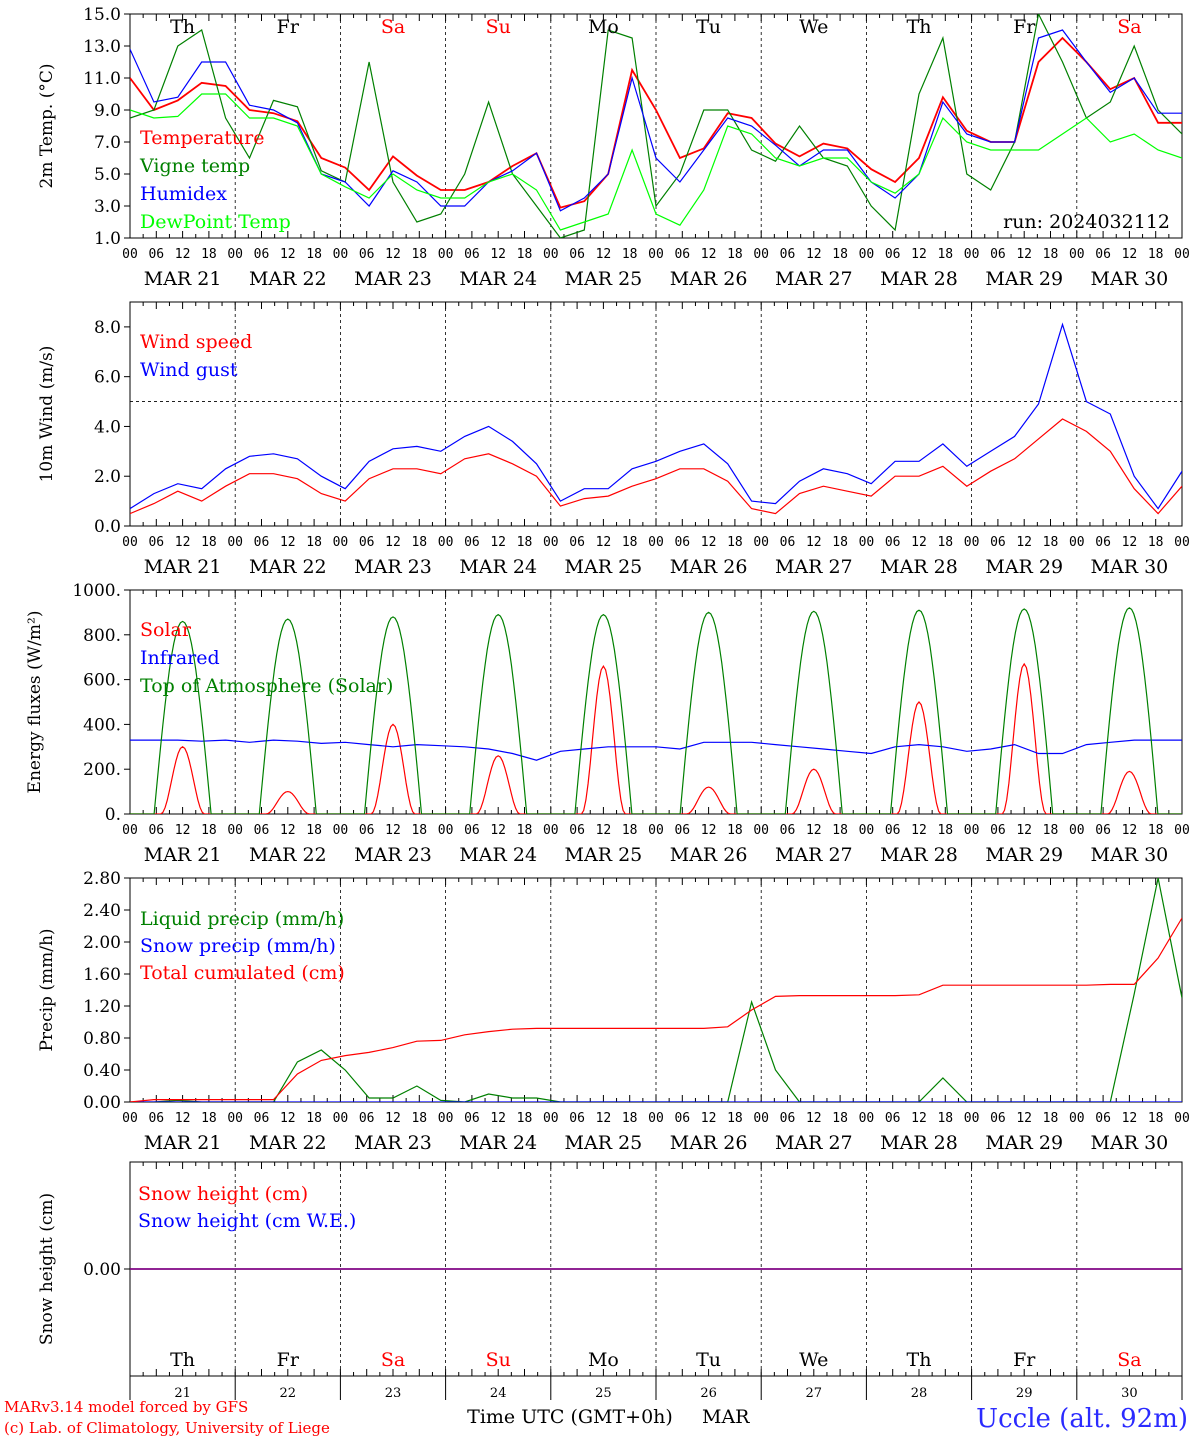 Image resolution: width=1194 pixels, height=1440 pixels. I want to click on legend-entry: Top of Atmosphere (Solar), so click(266, 686).